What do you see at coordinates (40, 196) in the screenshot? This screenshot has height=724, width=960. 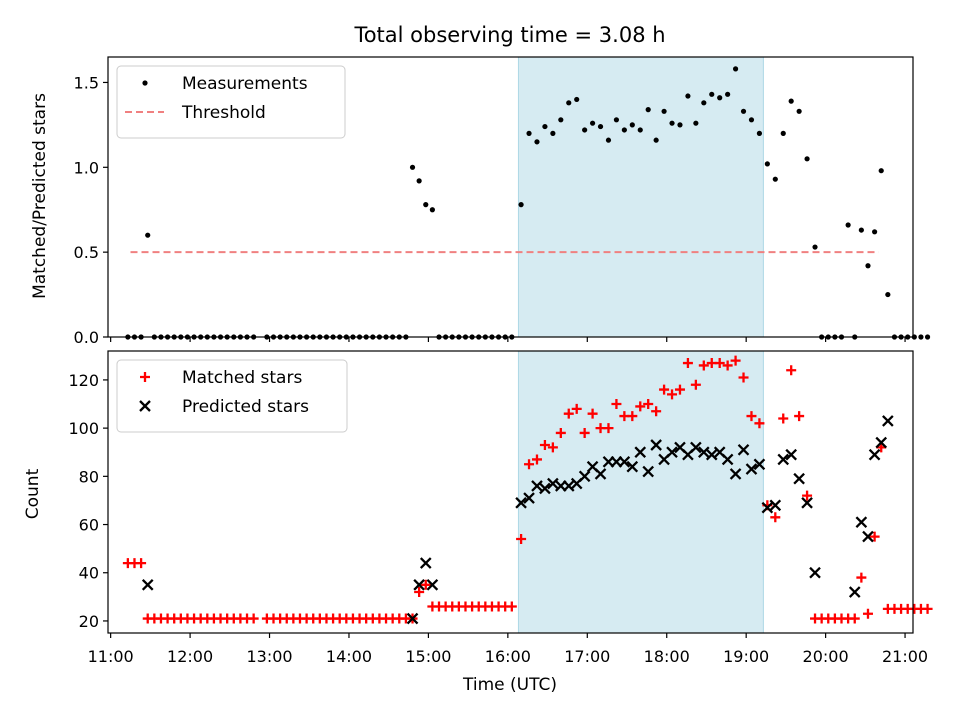 I see `y-axis-label-top: Matched/Predicted stars` at bounding box center [40, 196].